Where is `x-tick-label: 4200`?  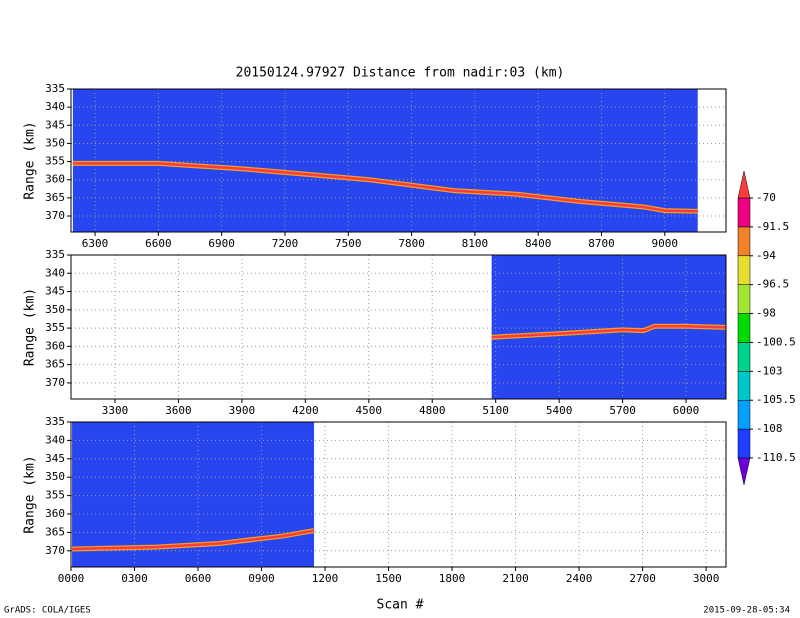 x-tick-label: 4200 is located at coordinates (305, 410).